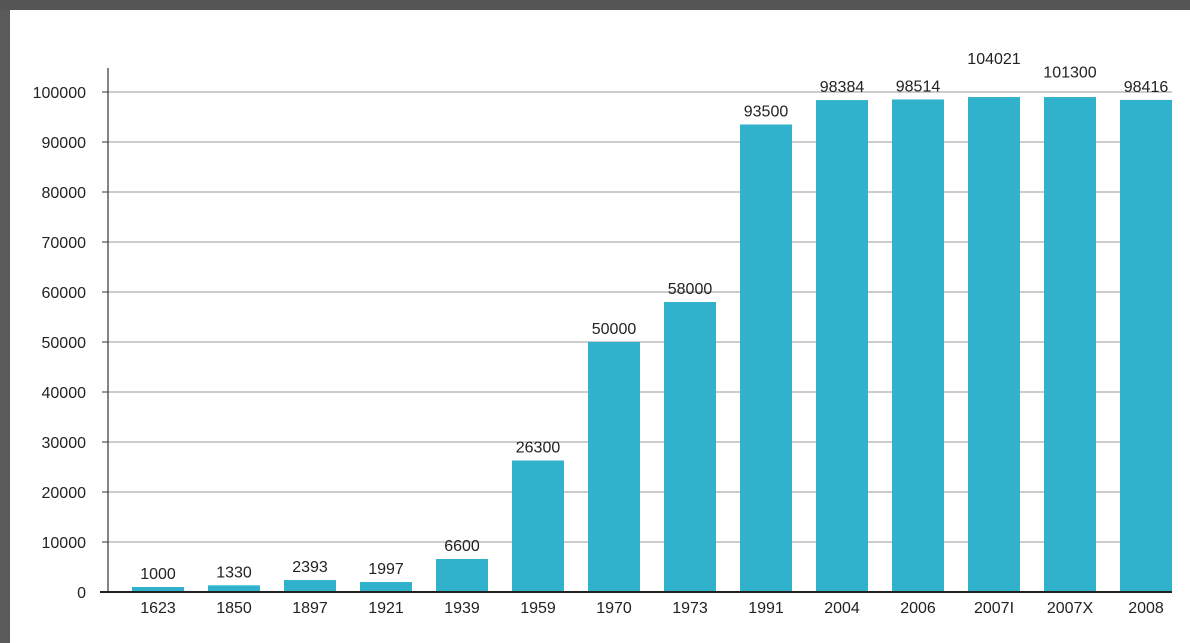  Describe the element at coordinates (158, 574) in the screenshot. I see `value-label: 1000` at that location.